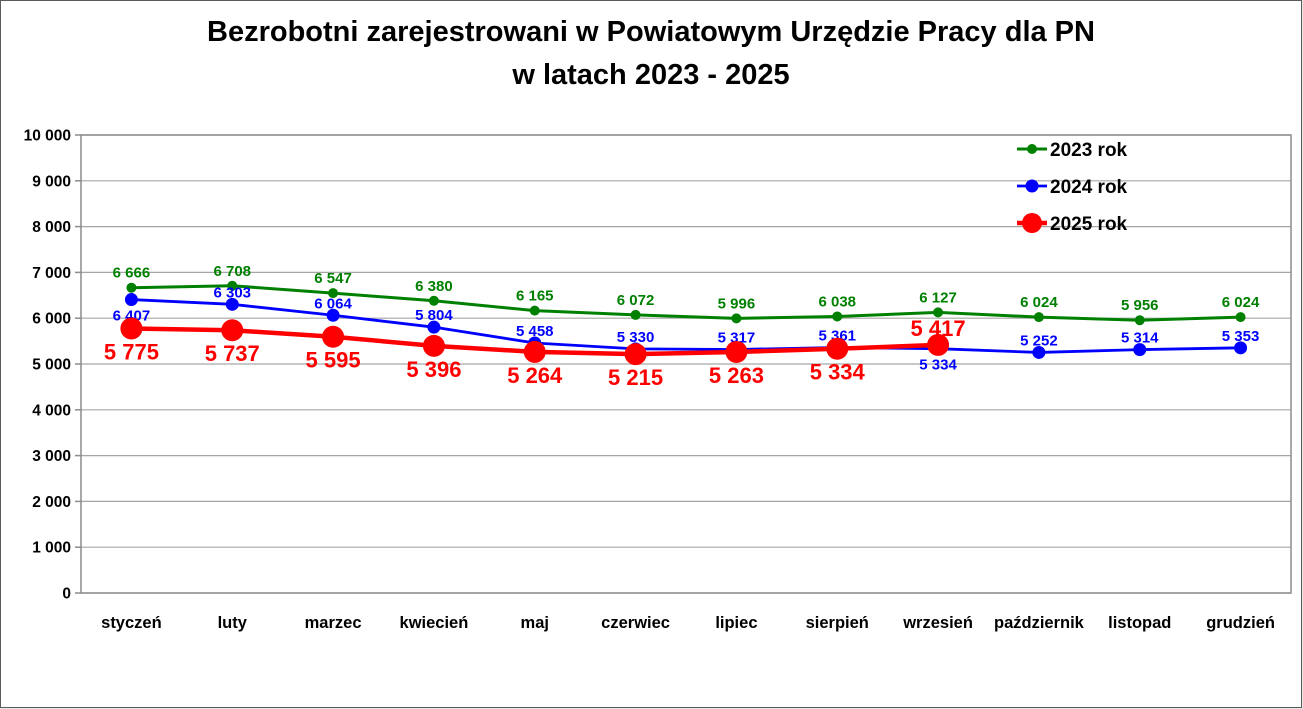 Image resolution: width=1303 pixels, height=709 pixels. I want to click on data-label: 5 417, so click(938, 328).